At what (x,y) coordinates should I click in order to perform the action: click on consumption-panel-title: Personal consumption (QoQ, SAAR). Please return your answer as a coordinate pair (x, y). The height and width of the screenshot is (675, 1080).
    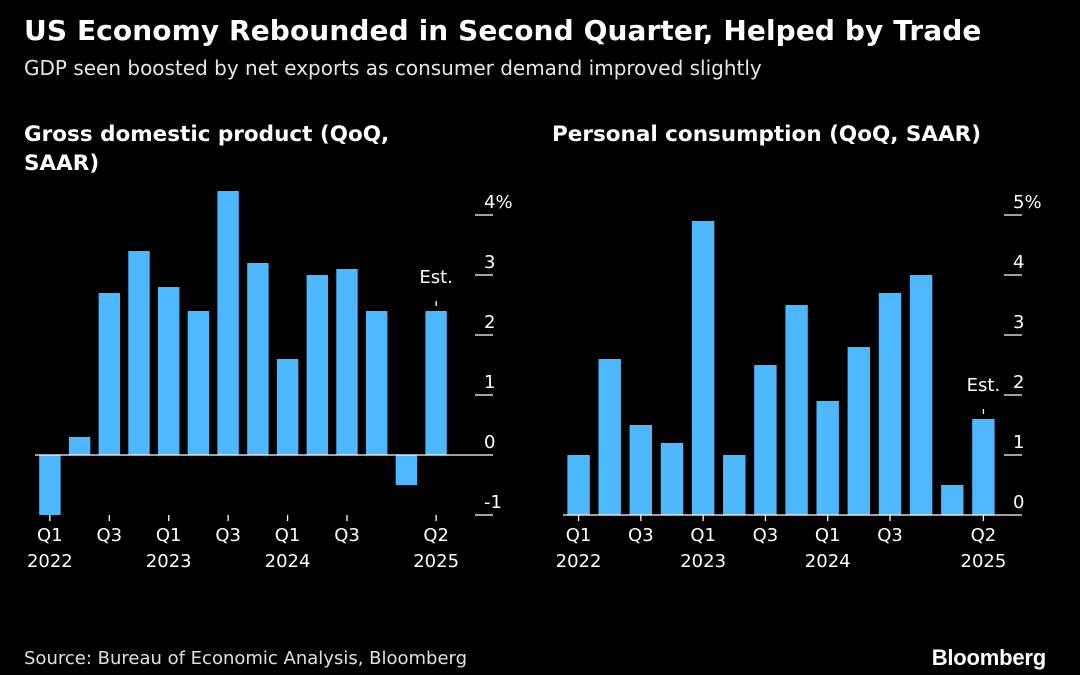
    Looking at the image, I should click on (767, 134).